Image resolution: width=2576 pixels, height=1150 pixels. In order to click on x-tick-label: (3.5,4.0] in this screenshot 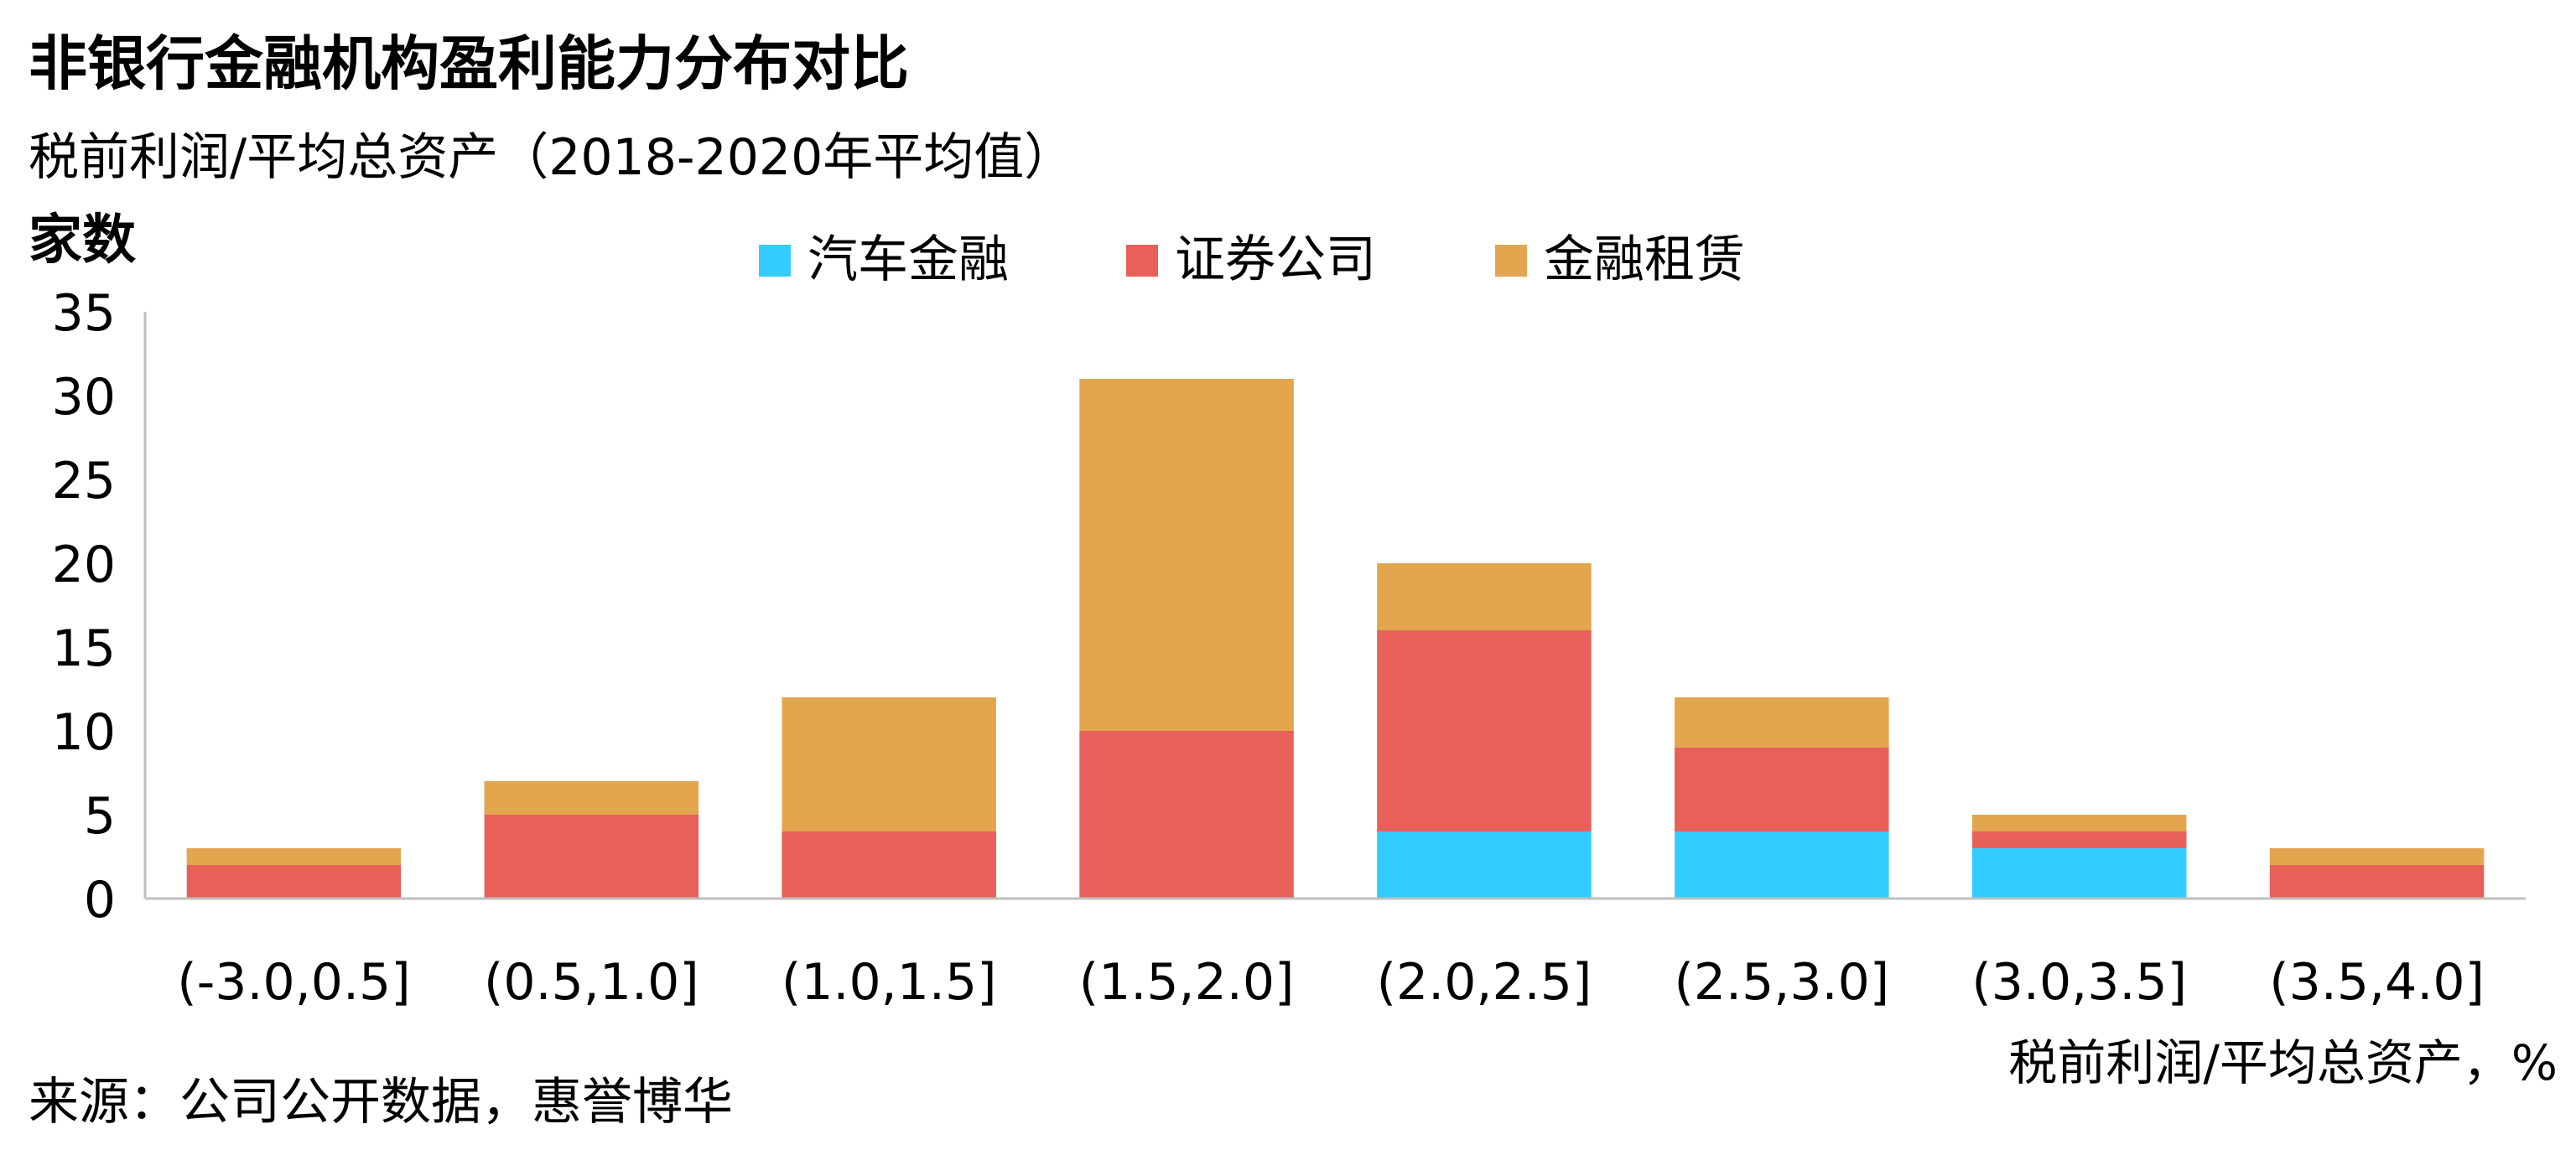, I will do `click(2377, 982)`.